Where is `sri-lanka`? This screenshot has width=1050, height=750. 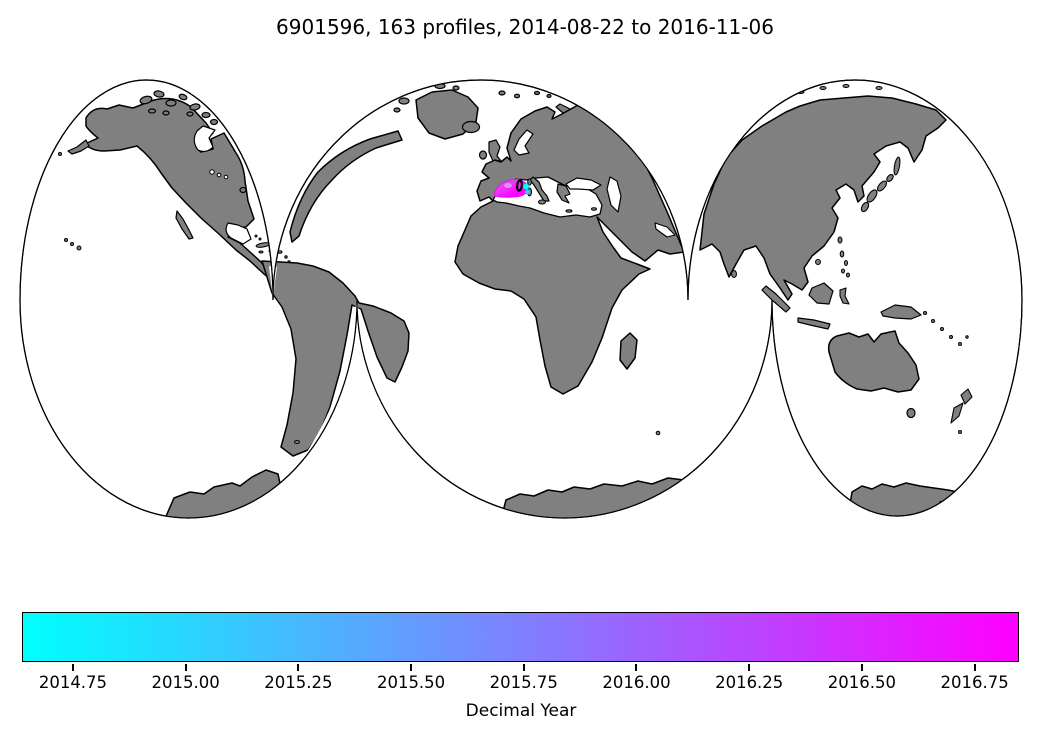 sri-lanka is located at coordinates (734, 274).